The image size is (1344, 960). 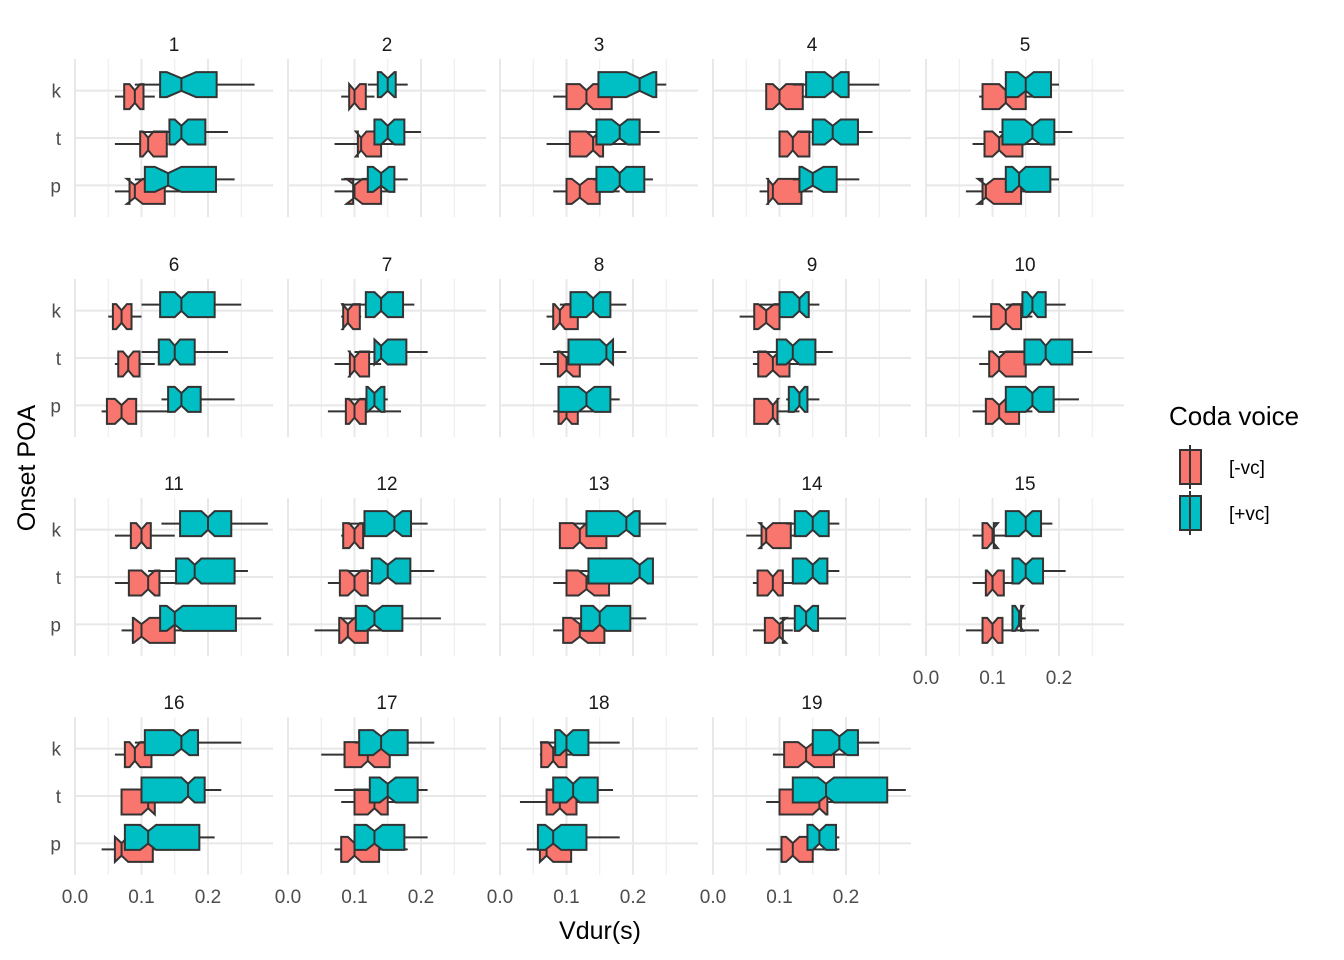 I want to click on y-tick-label: k, so click(x=57, y=750).